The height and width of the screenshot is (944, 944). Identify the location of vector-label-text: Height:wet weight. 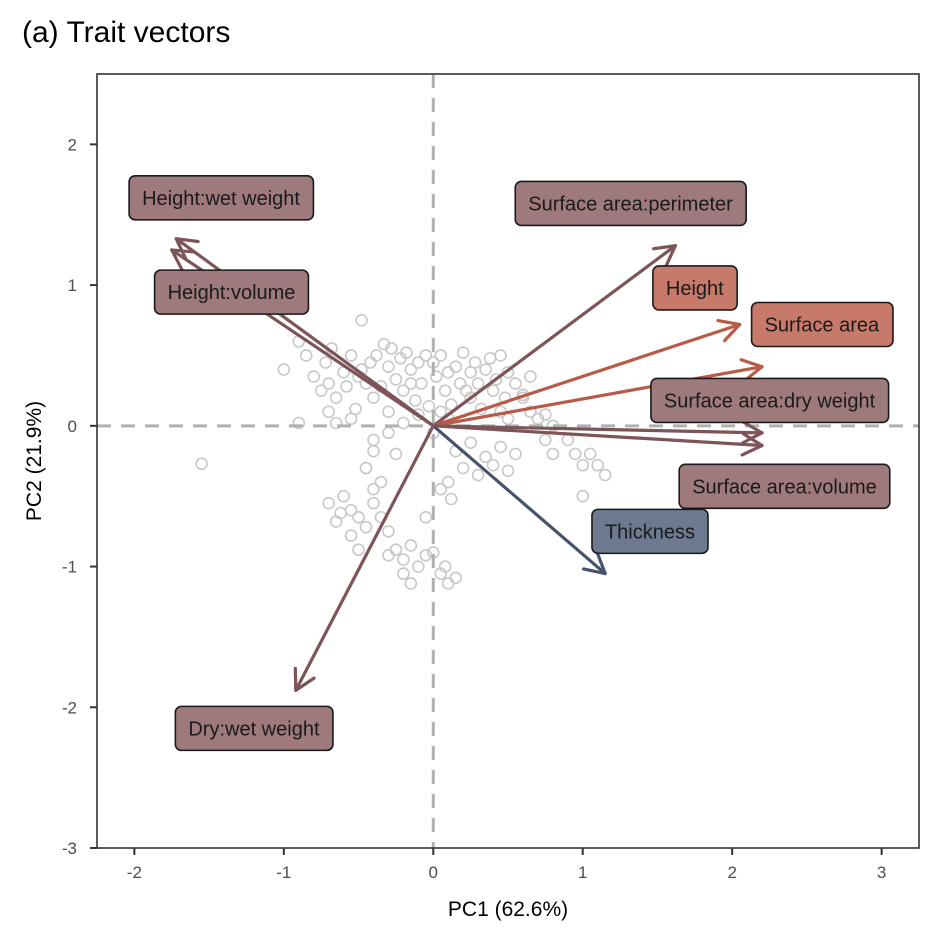
(221, 199).